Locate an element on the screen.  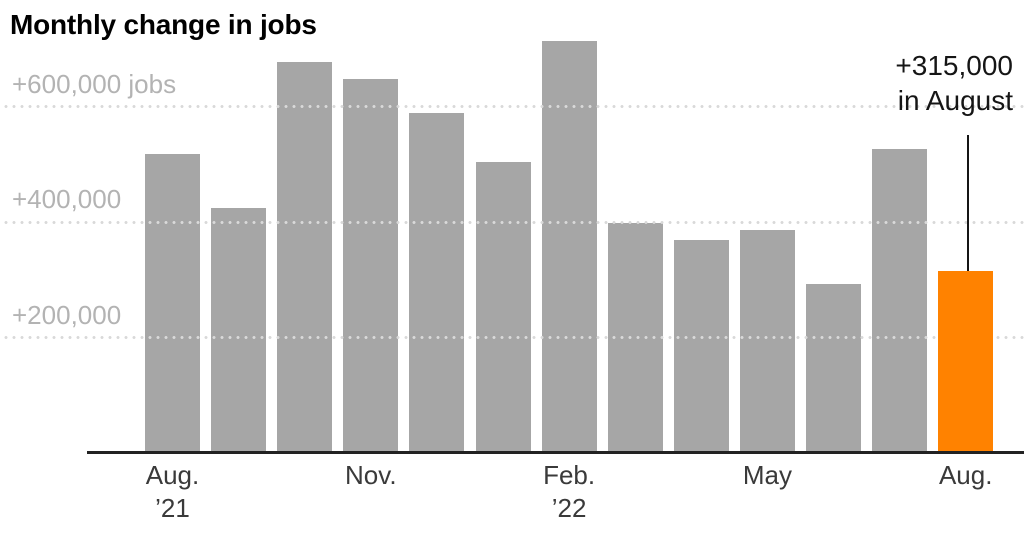
bar-aug-2022 is located at coordinates (966, 362).